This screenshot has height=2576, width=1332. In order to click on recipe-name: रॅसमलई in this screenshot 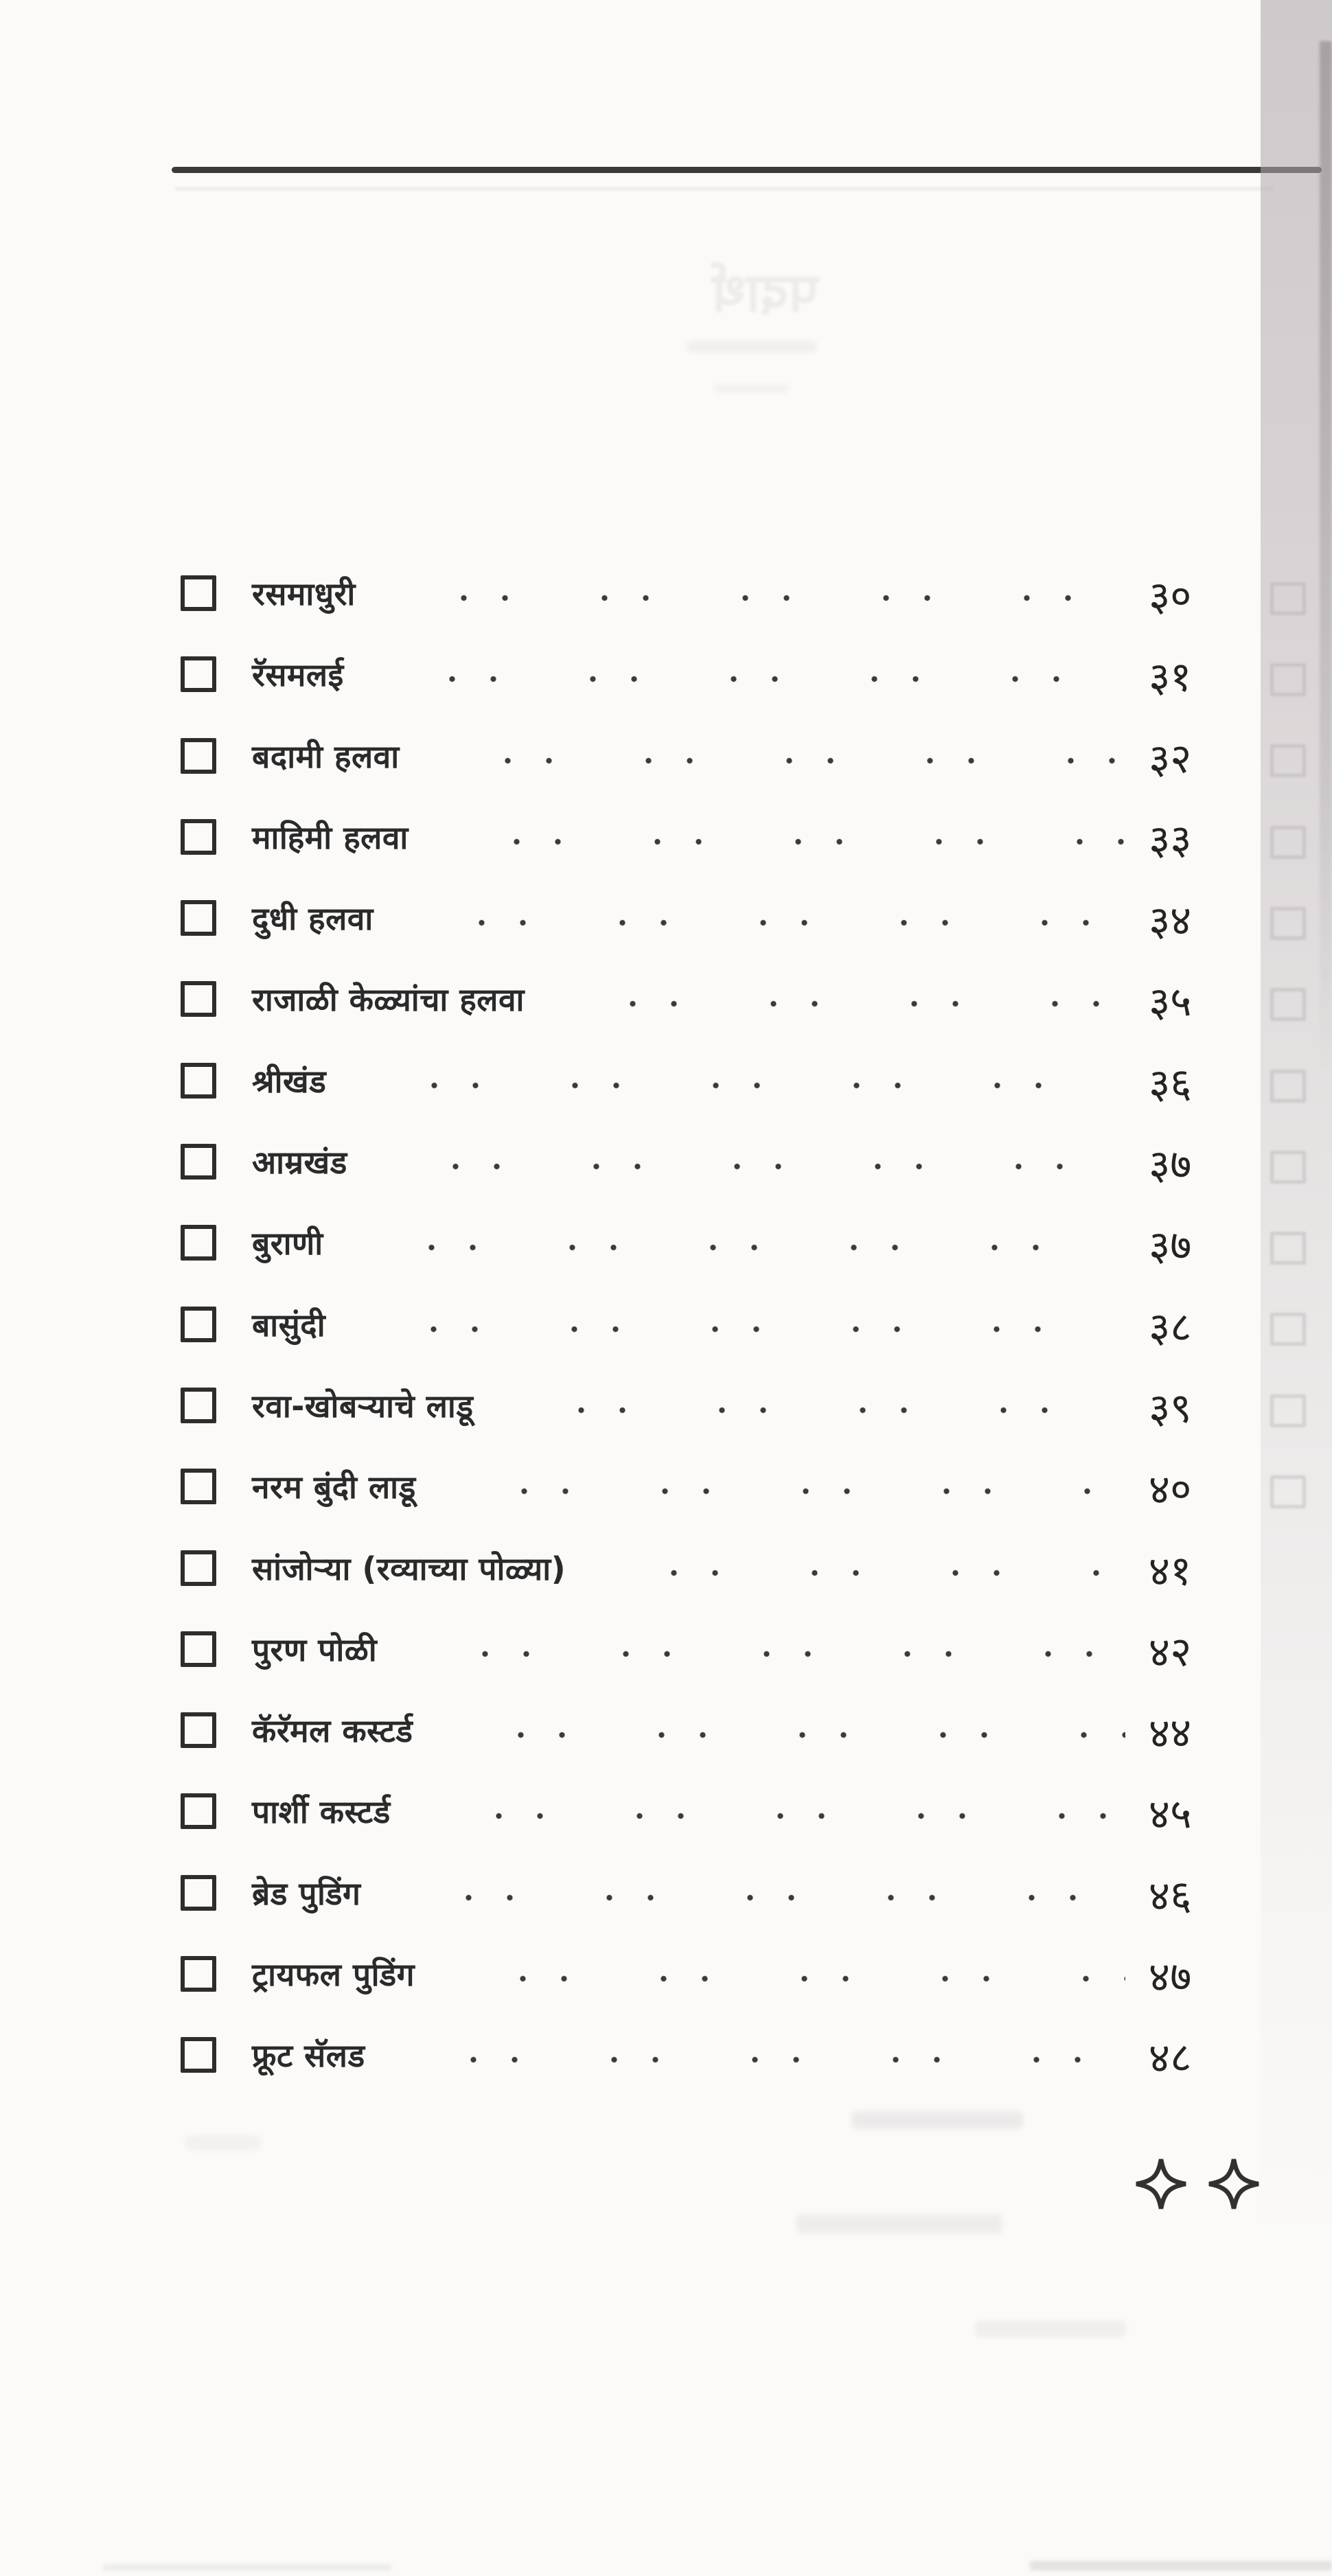, I will do `click(298, 675)`.